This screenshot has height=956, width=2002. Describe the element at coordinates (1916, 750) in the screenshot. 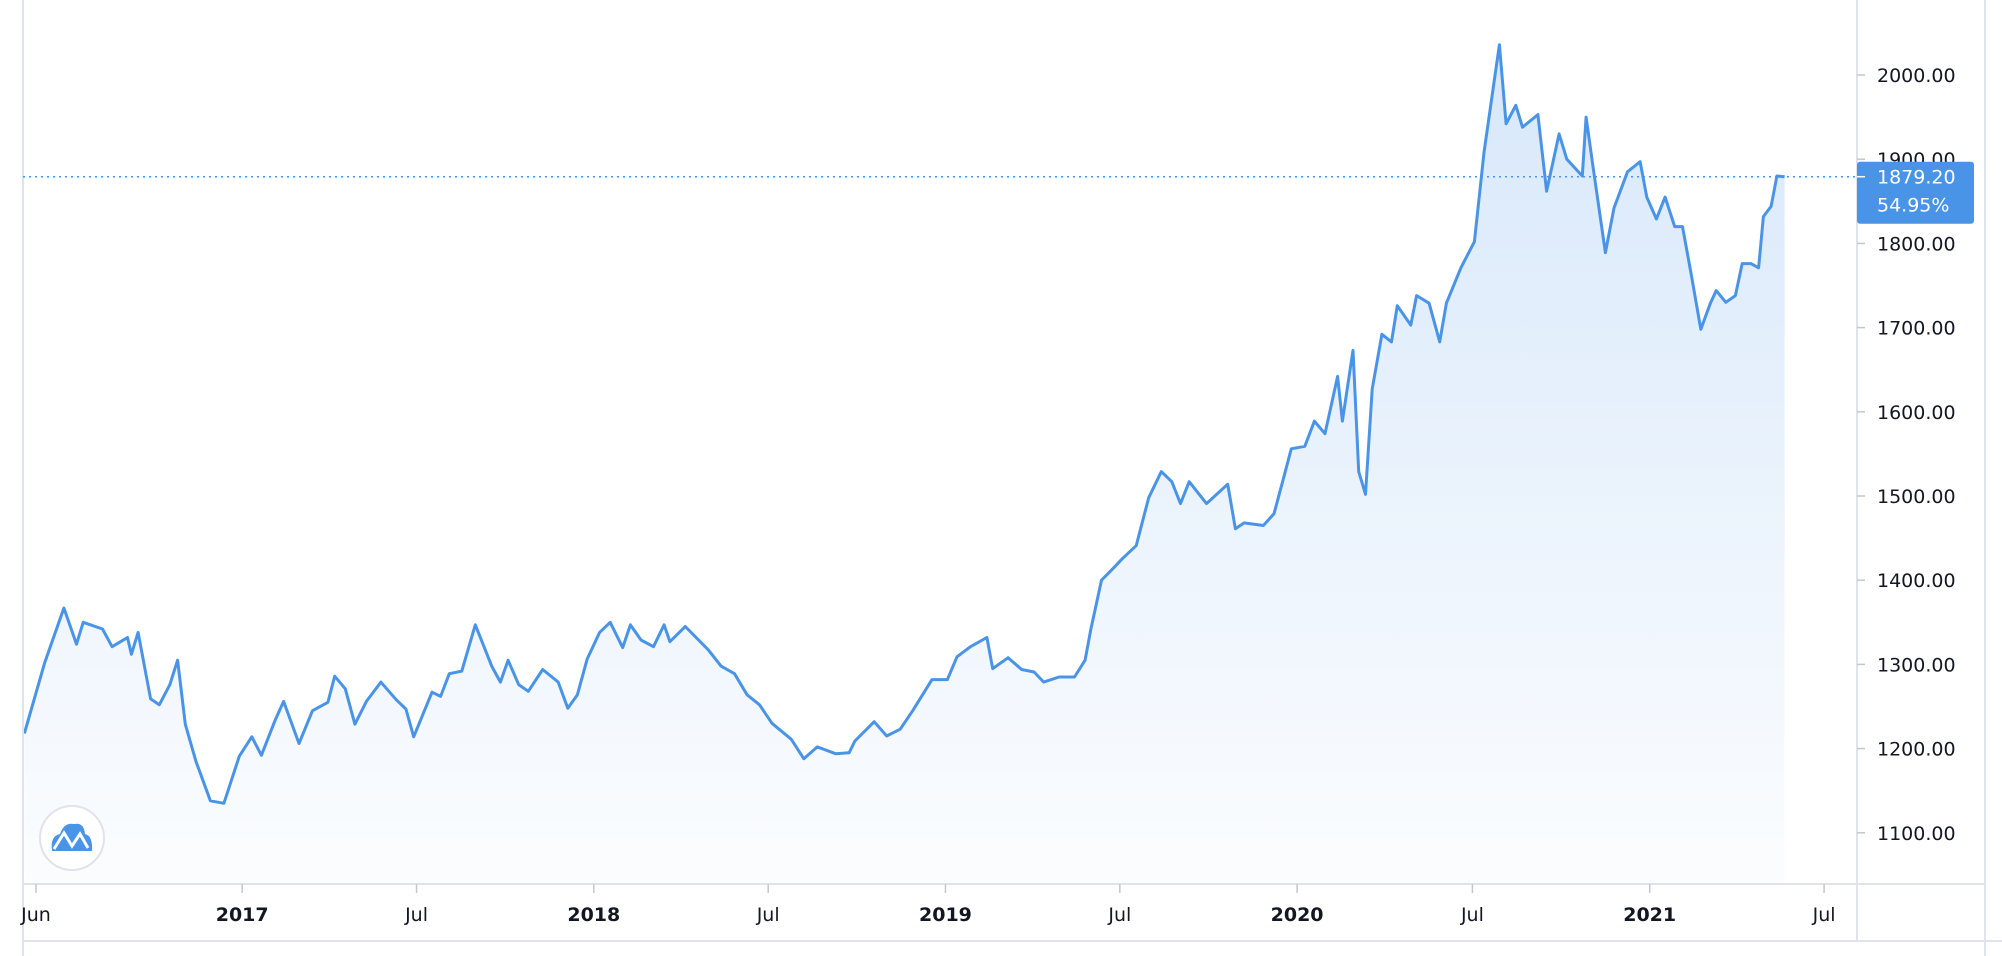

I see `y-tick-label: 1200.00` at that location.